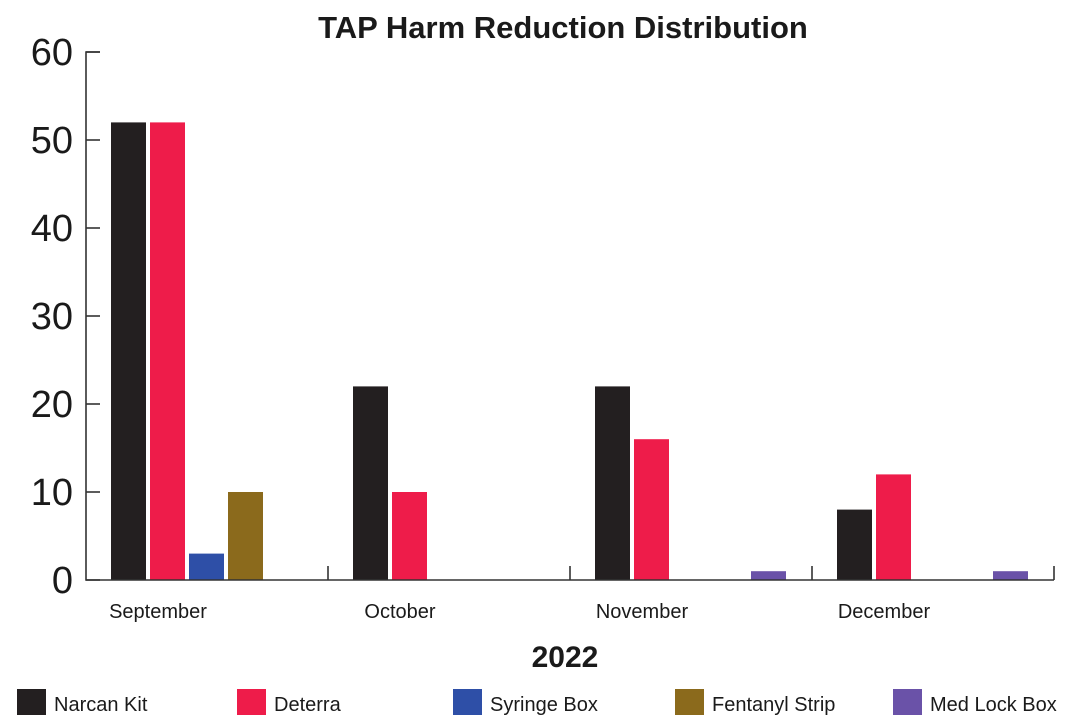 The height and width of the screenshot is (719, 1074). What do you see at coordinates (773, 705) in the screenshot?
I see `legend-label: Fentanyl Strip` at bounding box center [773, 705].